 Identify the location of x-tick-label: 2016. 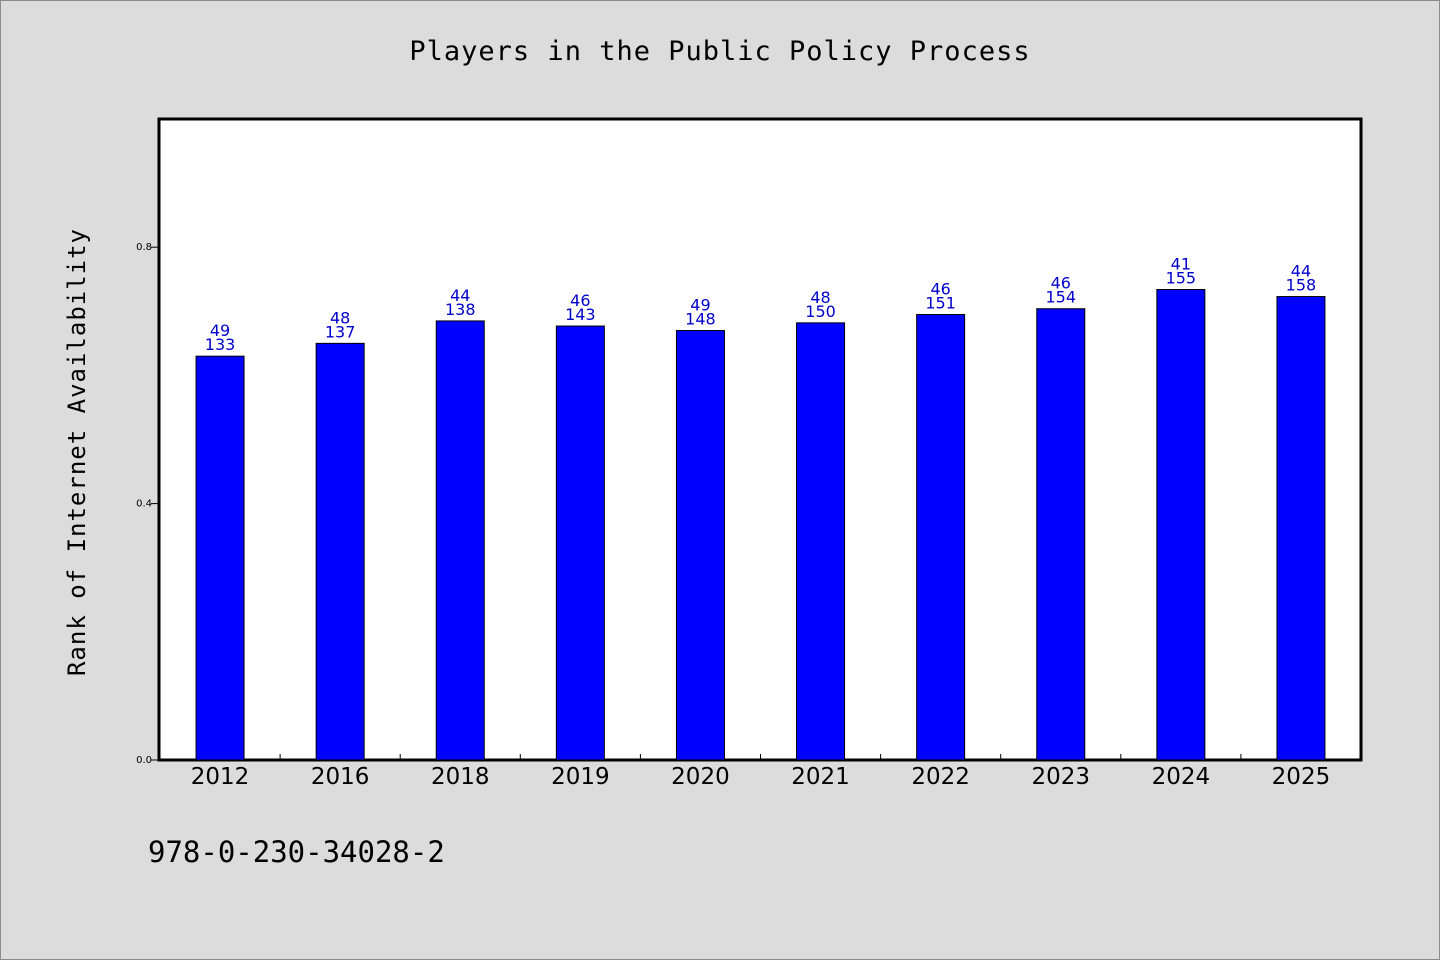
(340, 777).